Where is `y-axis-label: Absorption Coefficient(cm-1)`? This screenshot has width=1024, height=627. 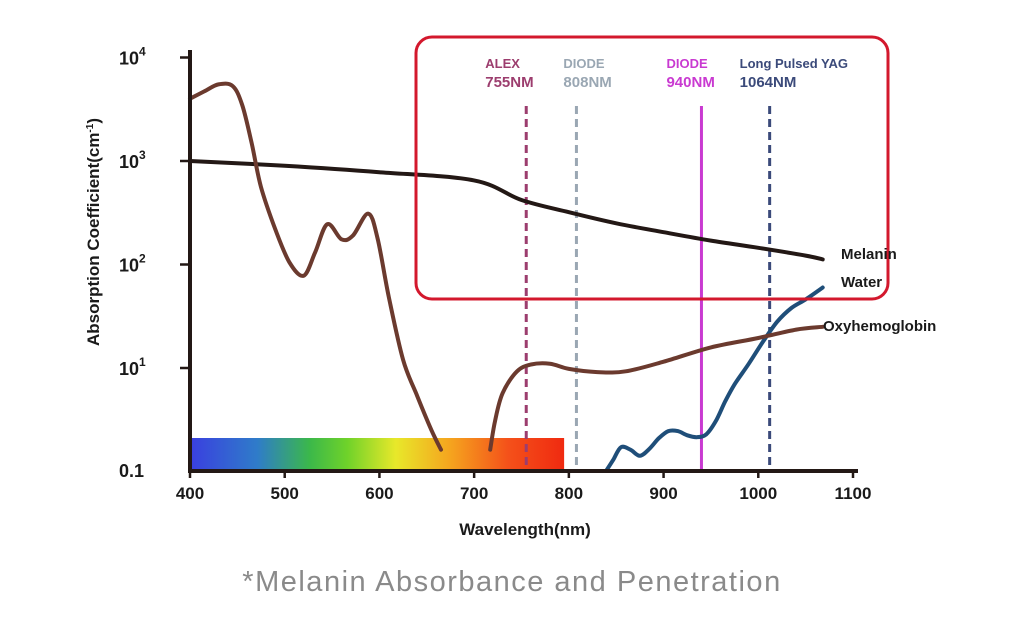
y-axis-label: Absorption Coefficient(cm-1) is located at coordinates (93, 232).